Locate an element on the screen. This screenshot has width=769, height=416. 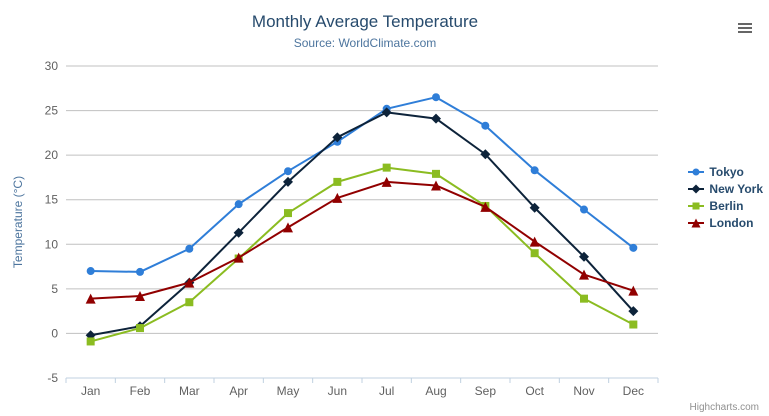
x-axis-tick-label: Mar is located at coordinates (189, 391).